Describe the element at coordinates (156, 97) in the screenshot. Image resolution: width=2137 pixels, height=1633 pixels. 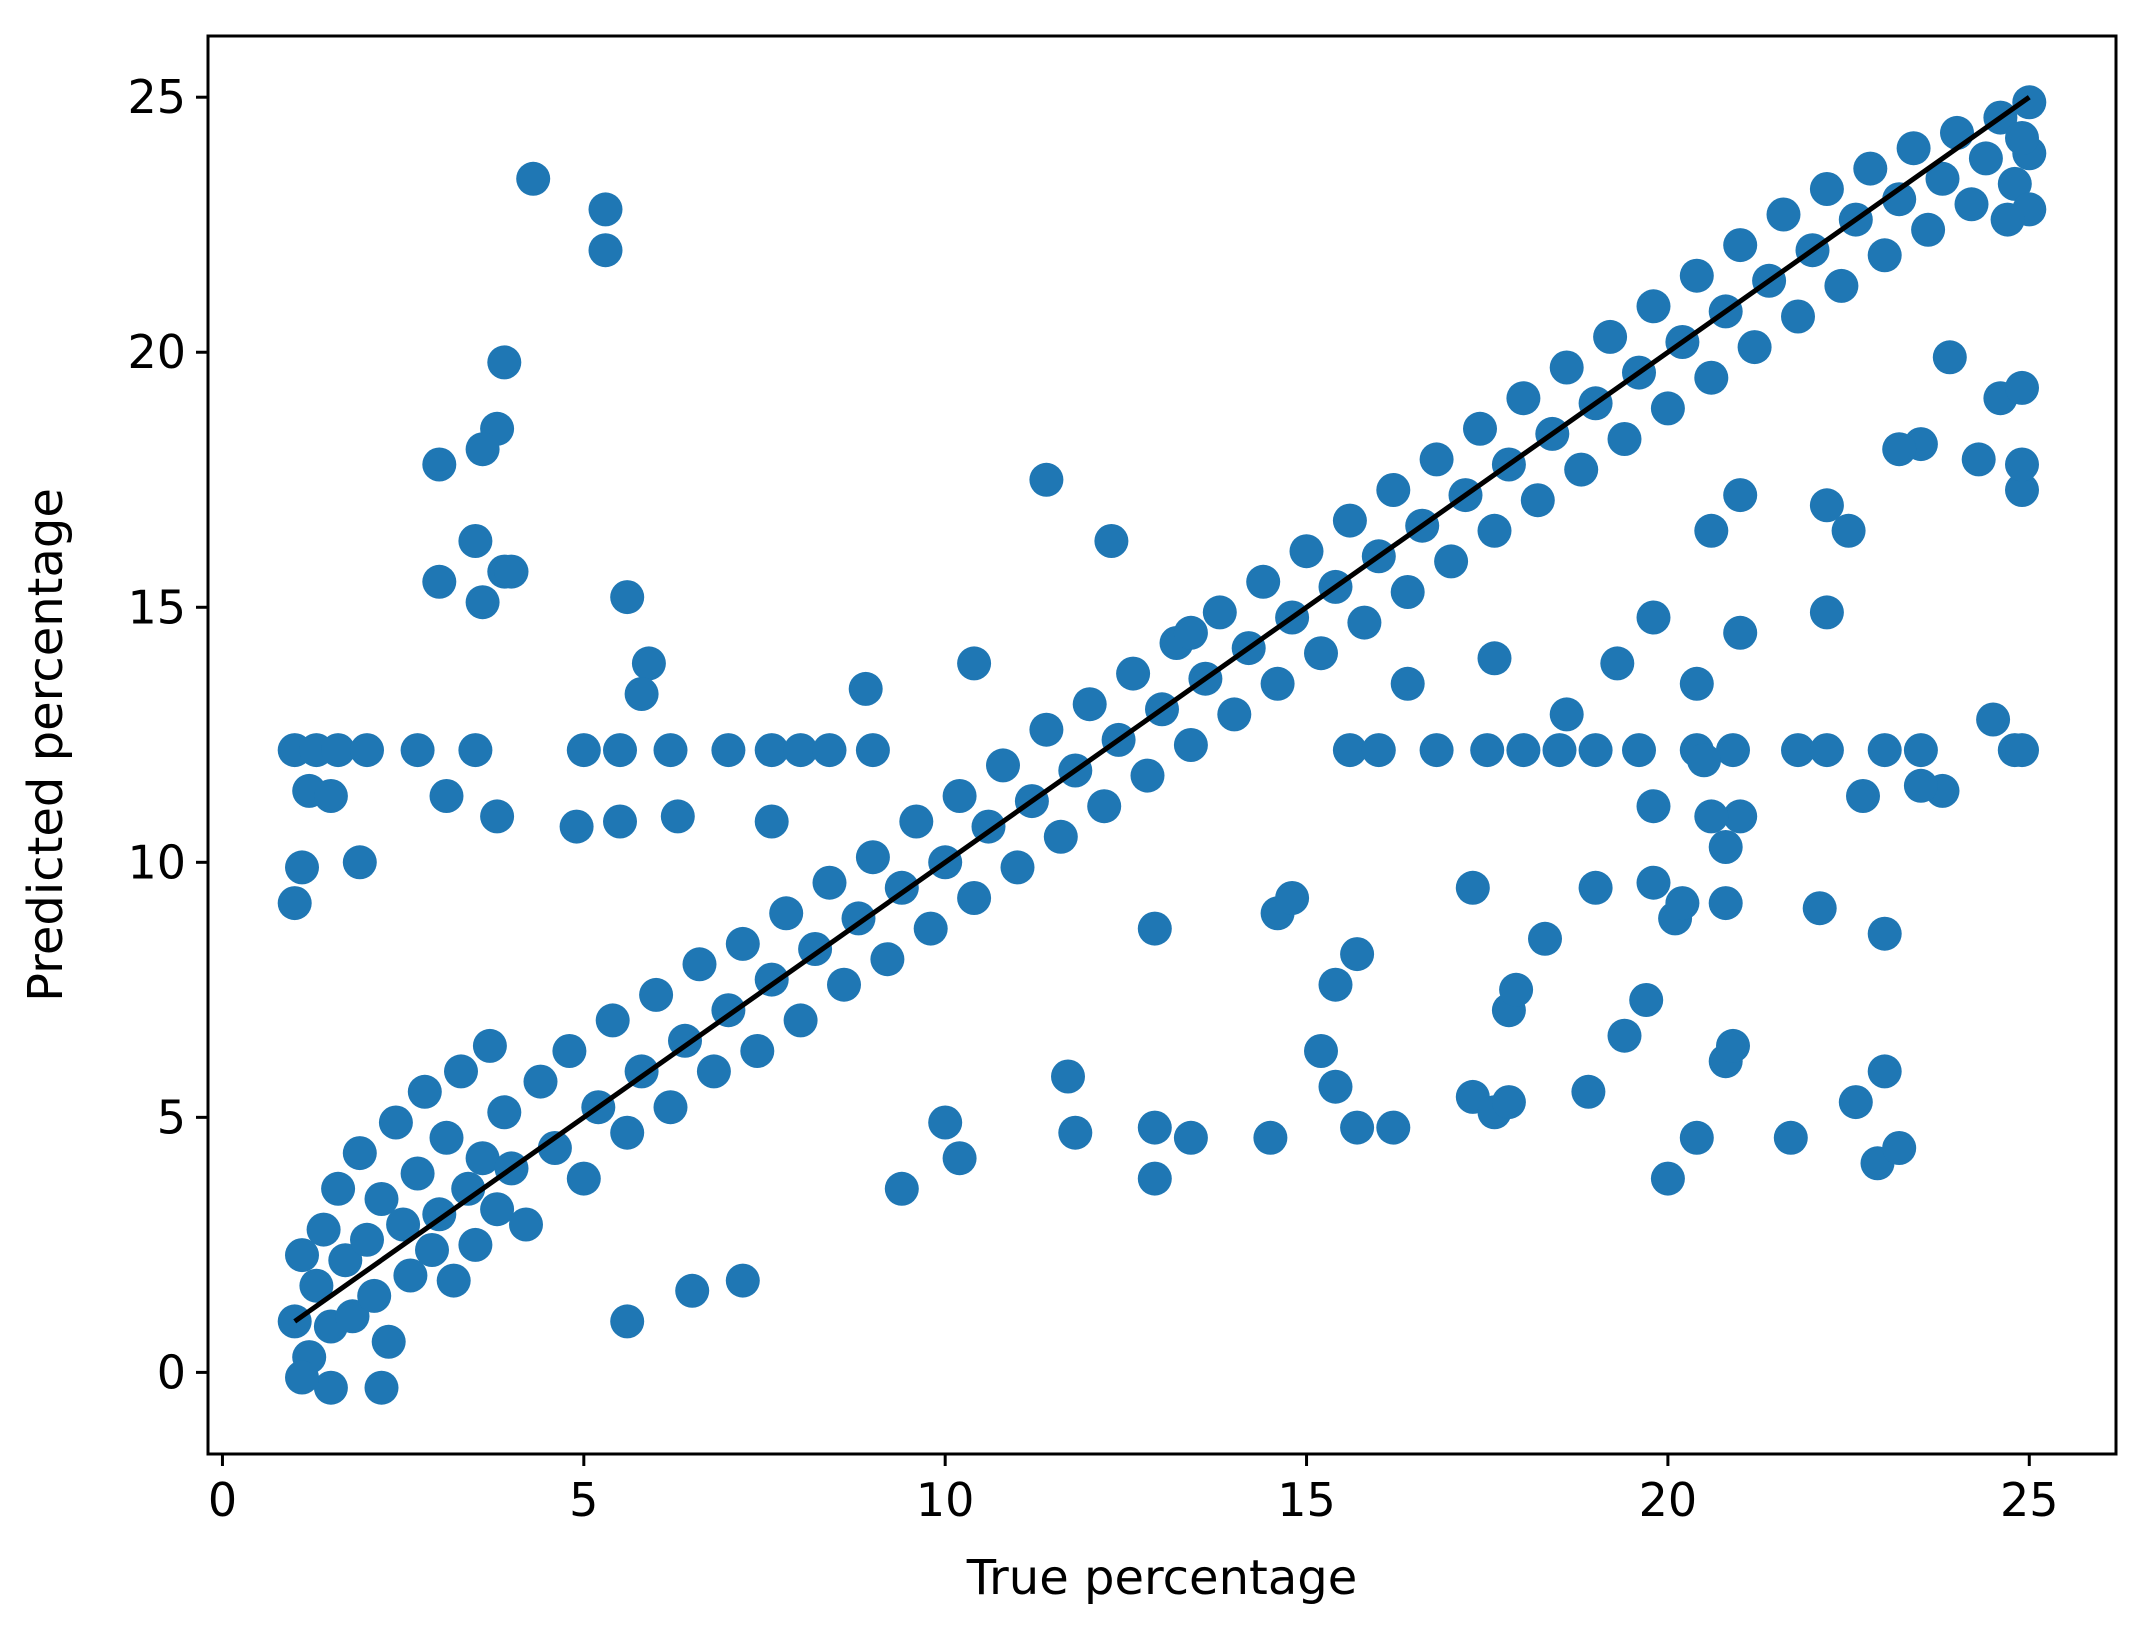
I see `y-tick-label: 25` at that location.